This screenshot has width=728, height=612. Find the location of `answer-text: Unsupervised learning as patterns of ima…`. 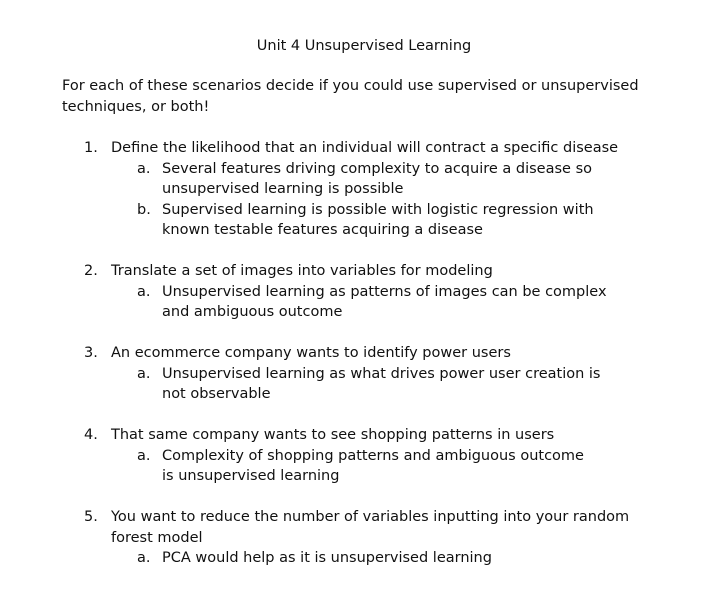

answer-text: Unsupervised learning as patterns of ima… is located at coordinates (384, 302).